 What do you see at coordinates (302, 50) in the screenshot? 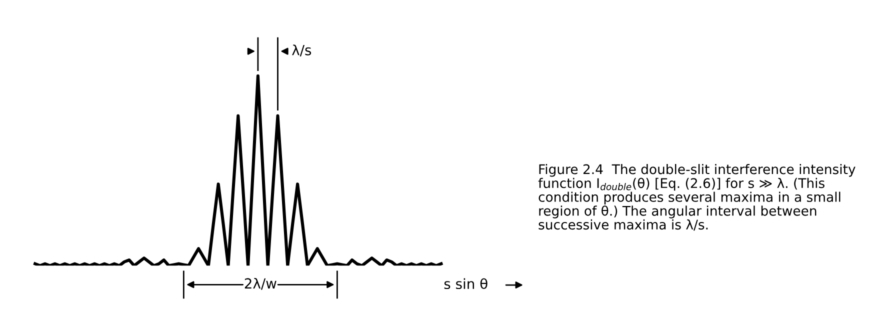
I see `text: λ/s` at bounding box center [302, 50].